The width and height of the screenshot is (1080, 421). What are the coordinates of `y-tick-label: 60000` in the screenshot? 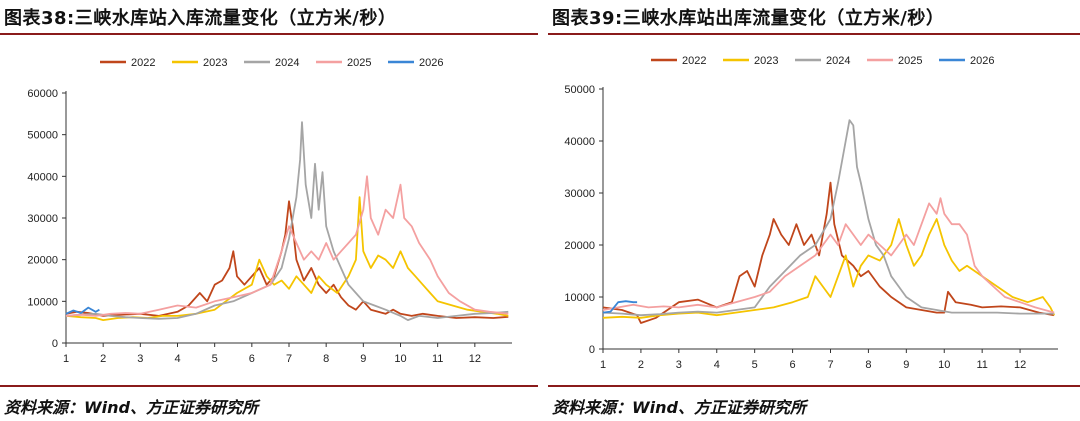 It's located at (42, 94).